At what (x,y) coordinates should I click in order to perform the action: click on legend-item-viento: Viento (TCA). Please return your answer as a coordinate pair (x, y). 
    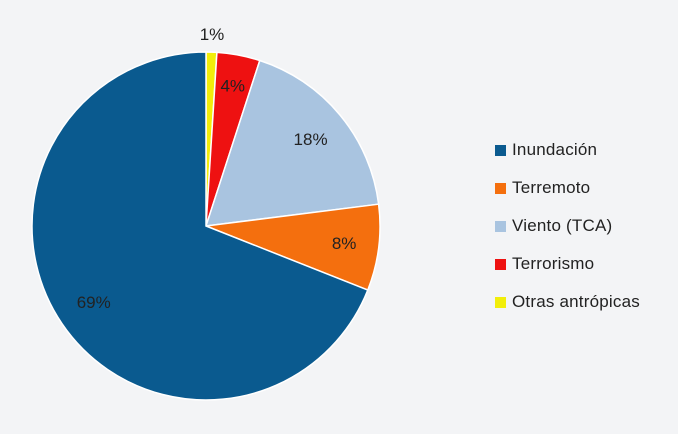
    Looking at the image, I should click on (567, 226).